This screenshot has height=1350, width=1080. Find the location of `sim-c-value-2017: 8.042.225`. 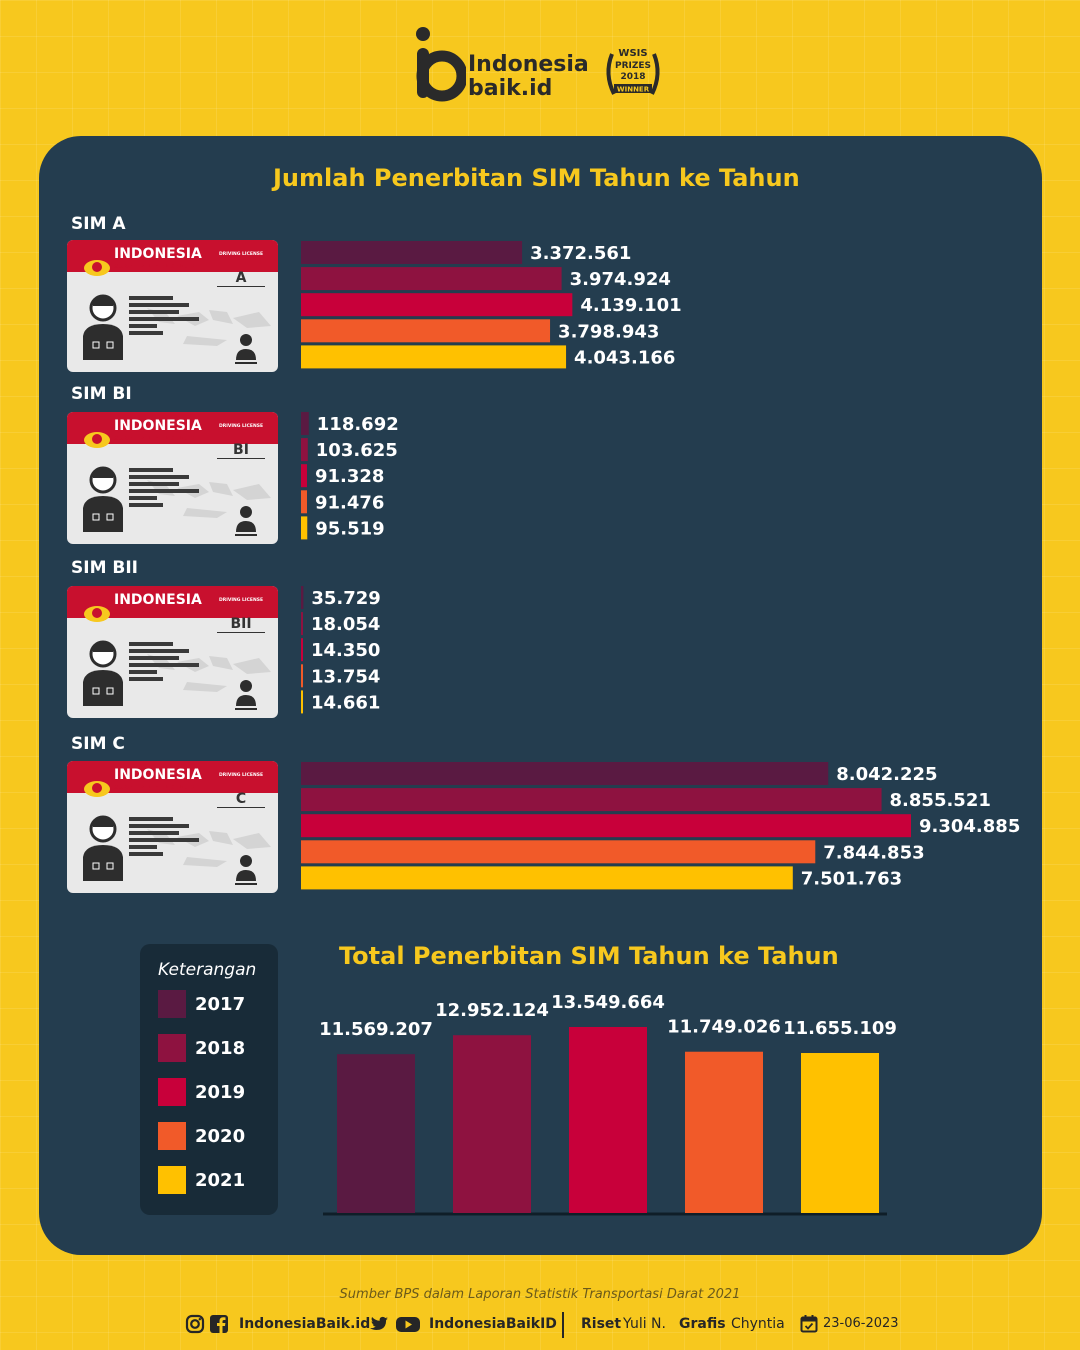

sim-c-value-2017: 8.042.225 is located at coordinates (886, 774).